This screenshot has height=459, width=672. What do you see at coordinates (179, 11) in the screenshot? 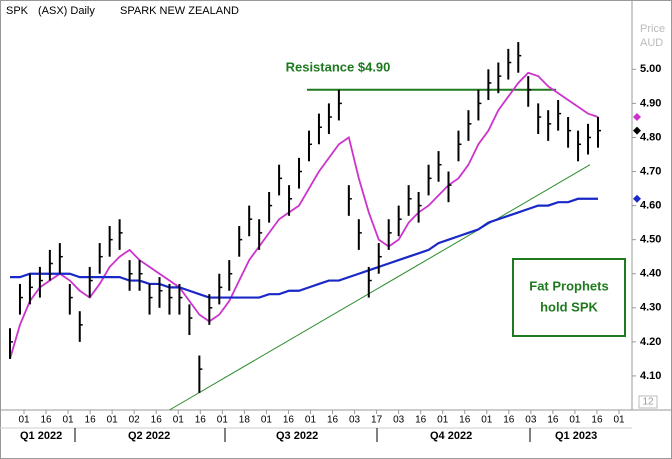
I see `security-name: SPARK NEW ZEALAND` at bounding box center [179, 11].